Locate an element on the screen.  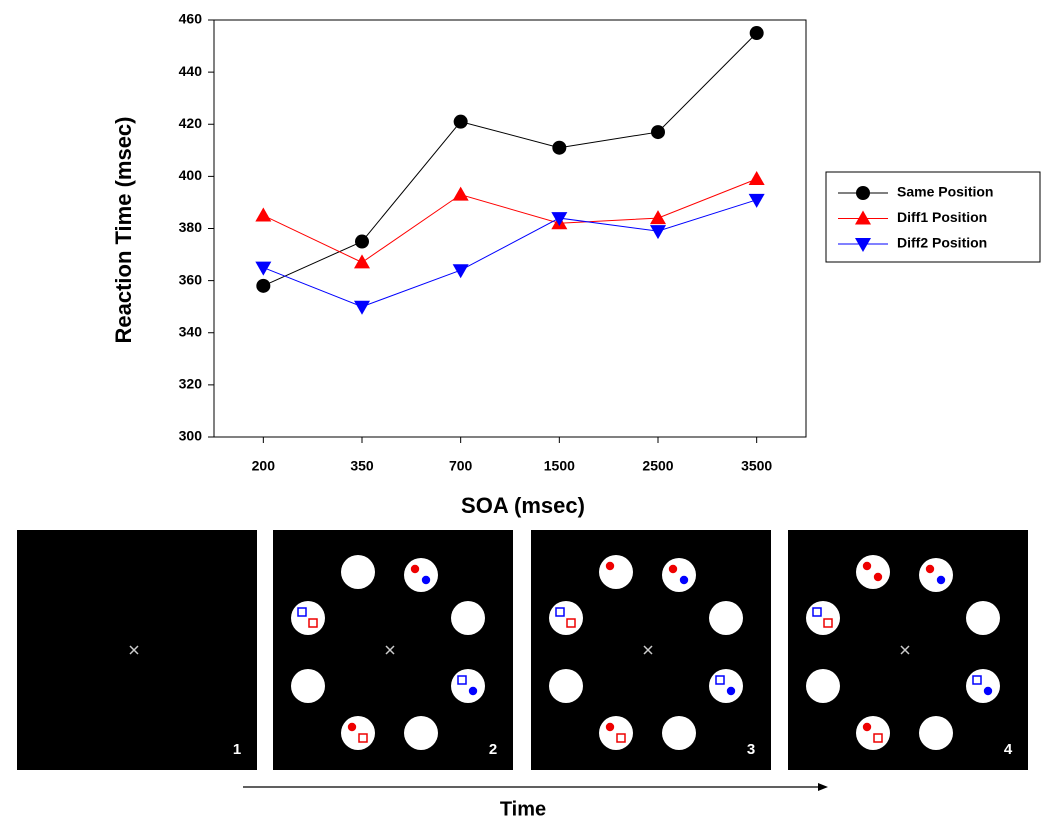
x-tick-label: 1500 is located at coordinates (559, 466).